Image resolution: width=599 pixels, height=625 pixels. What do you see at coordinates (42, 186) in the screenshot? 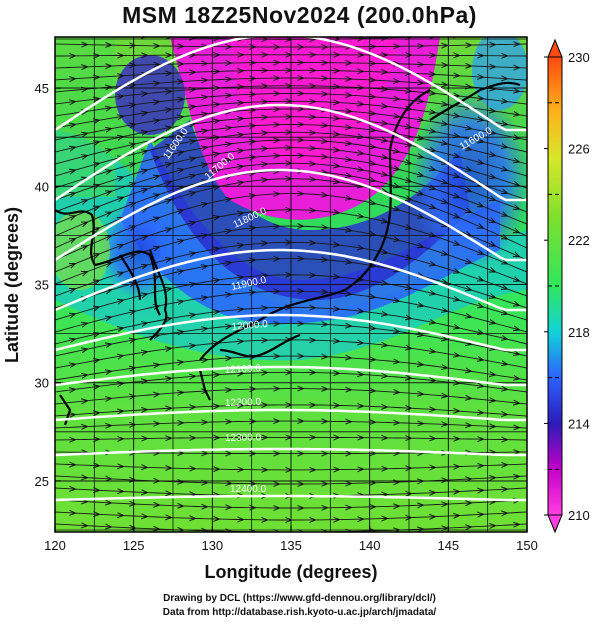
I see `y-tick-label: 40` at bounding box center [42, 186].